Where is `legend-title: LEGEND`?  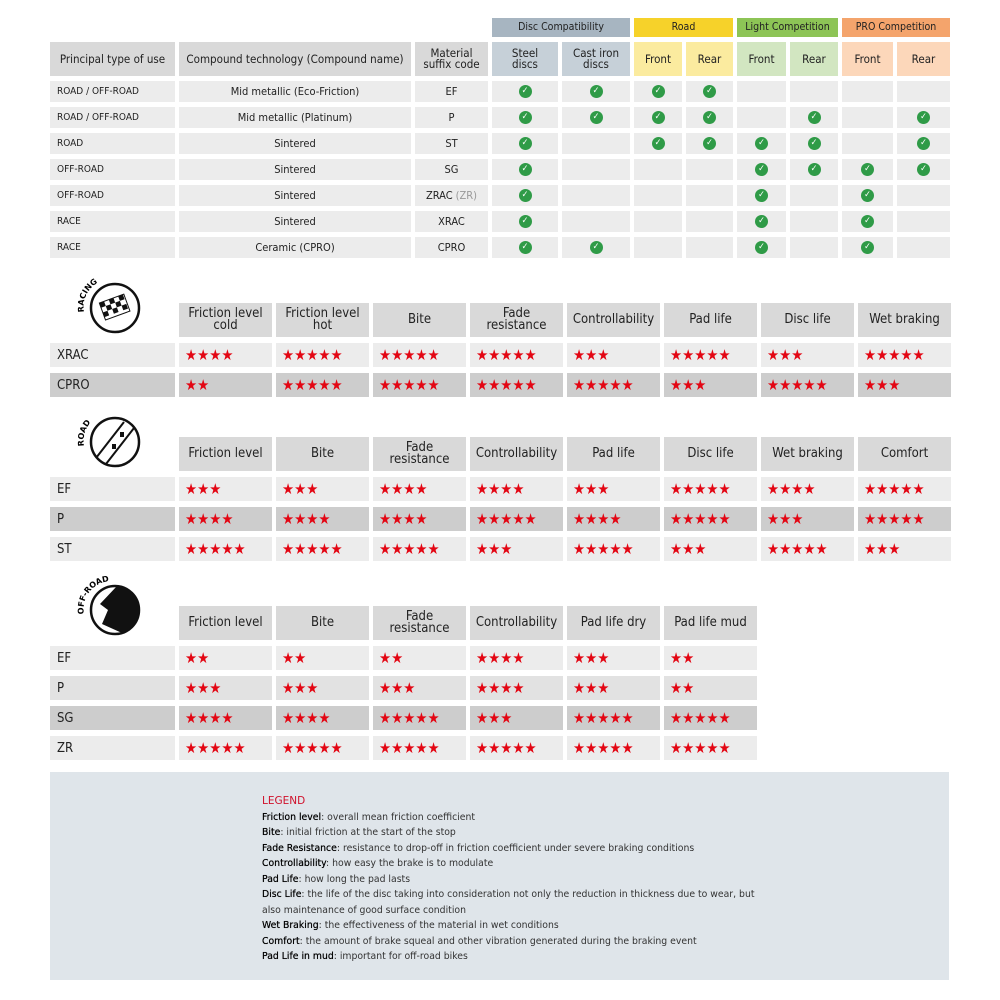
legend-title: LEGEND is located at coordinates (284, 801).